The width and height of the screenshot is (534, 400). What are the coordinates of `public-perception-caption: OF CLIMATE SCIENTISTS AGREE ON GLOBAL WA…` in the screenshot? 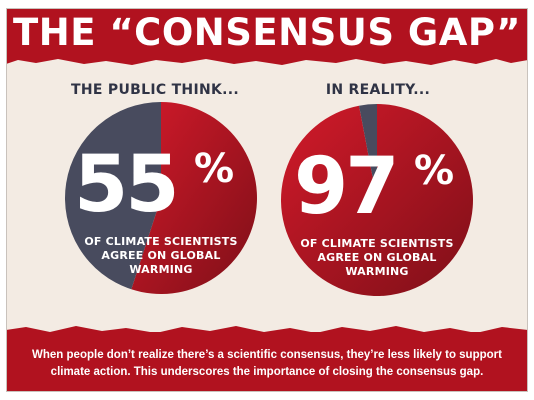 It's located at (161, 256).